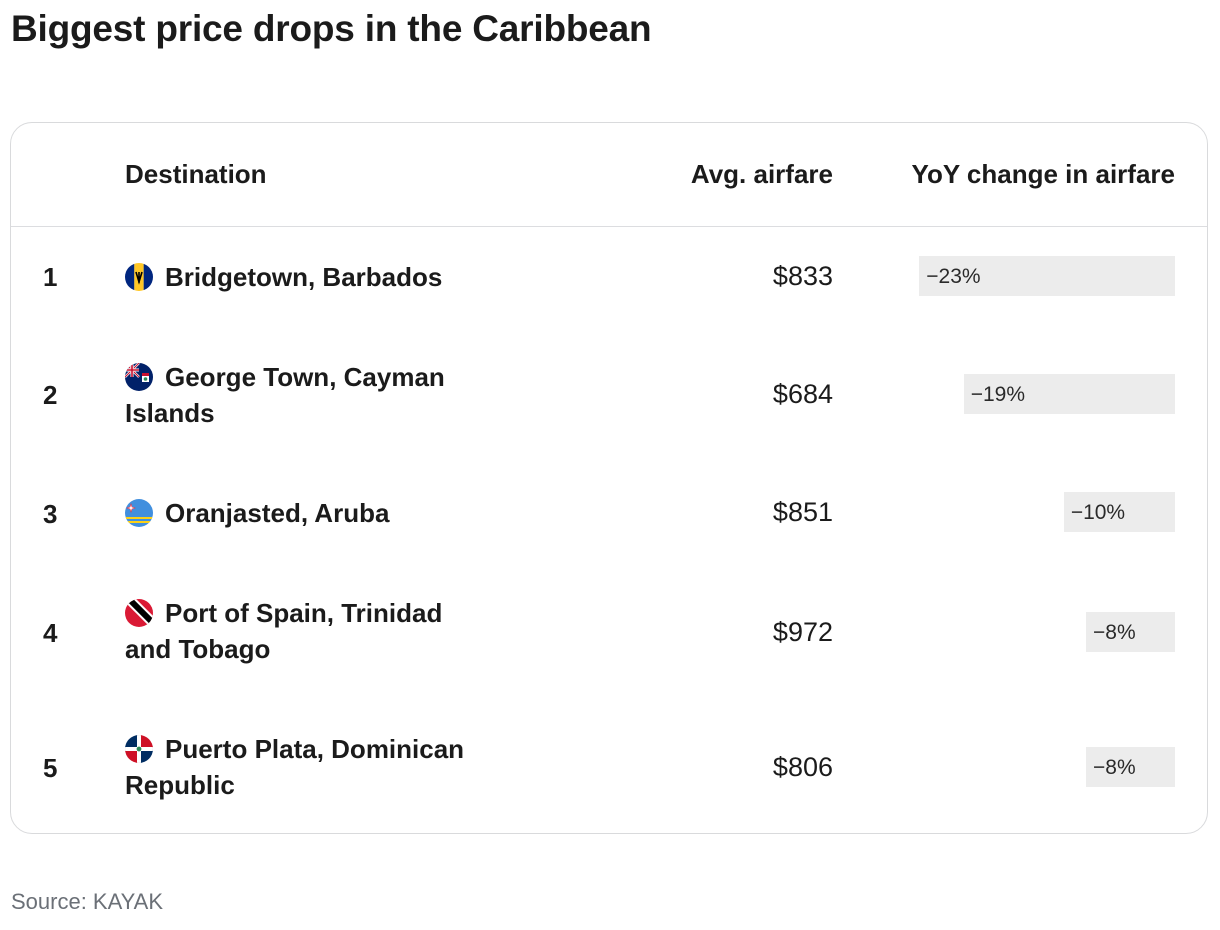 This screenshot has width=1220, height=930. What do you see at coordinates (196, 174) in the screenshot?
I see `destination-header: Destination` at bounding box center [196, 174].